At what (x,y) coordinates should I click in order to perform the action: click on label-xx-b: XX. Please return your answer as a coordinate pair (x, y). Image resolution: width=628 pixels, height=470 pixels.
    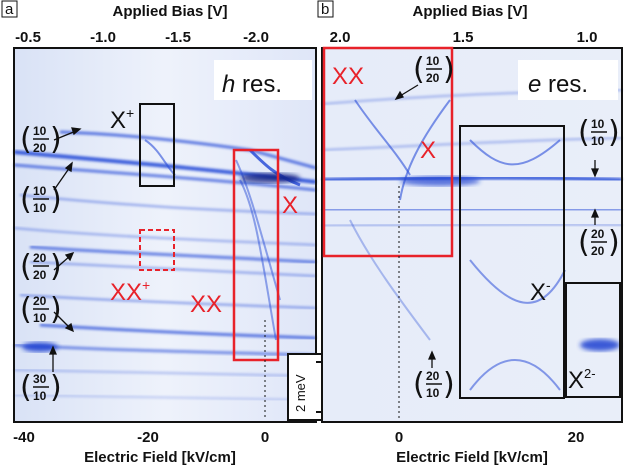
    Looking at the image, I should click on (348, 76).